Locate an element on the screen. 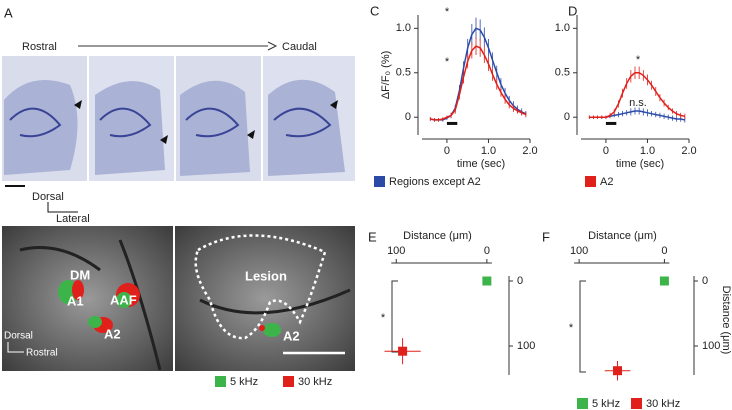 Image resolution: width=732 pixels, height=410 pixels. region-label: AAF is located at coordinates (123, 299).